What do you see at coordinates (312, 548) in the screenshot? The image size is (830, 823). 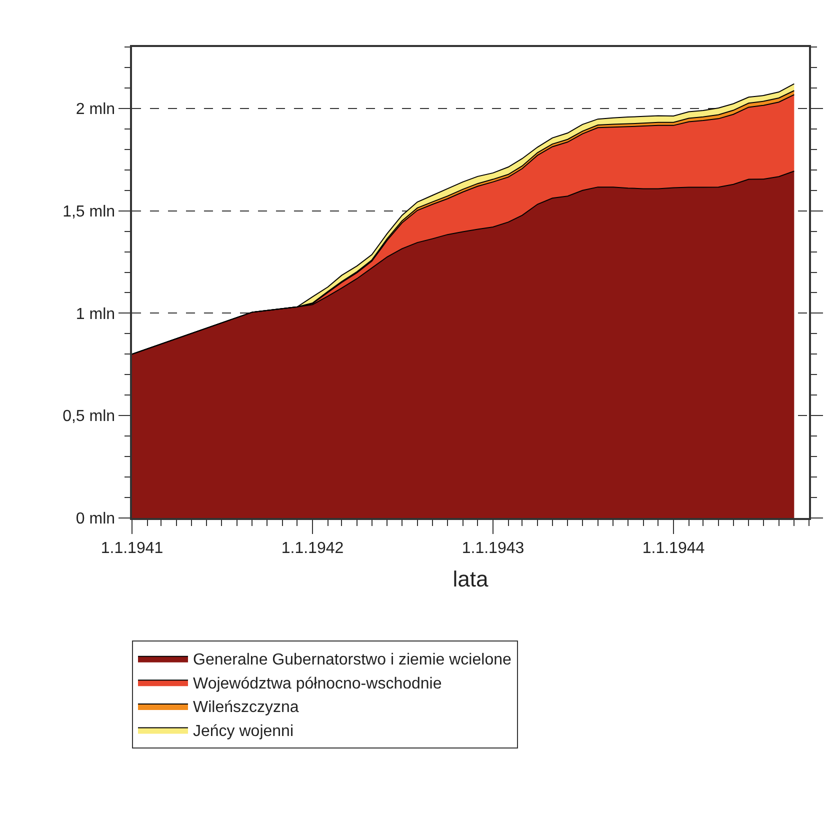 I see `x-tick-label: 1.1.1942` at bounding box center [312, 548].